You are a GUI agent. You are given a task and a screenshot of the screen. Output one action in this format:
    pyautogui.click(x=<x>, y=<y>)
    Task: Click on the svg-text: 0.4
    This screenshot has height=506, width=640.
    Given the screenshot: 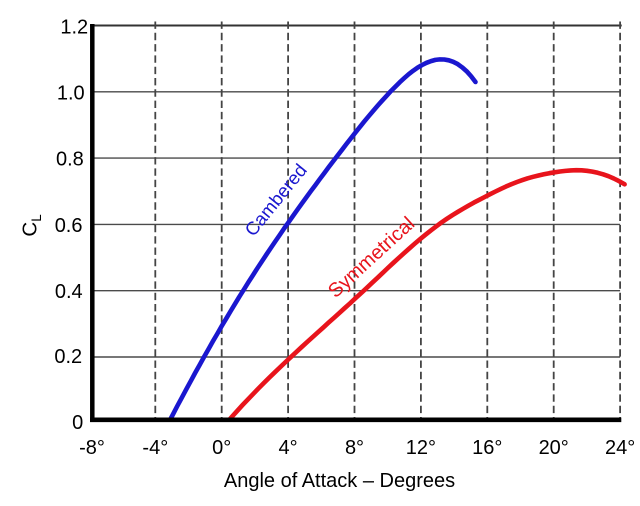 What is the action you would take?
    pyautogui.click(x=69, y=292)
    